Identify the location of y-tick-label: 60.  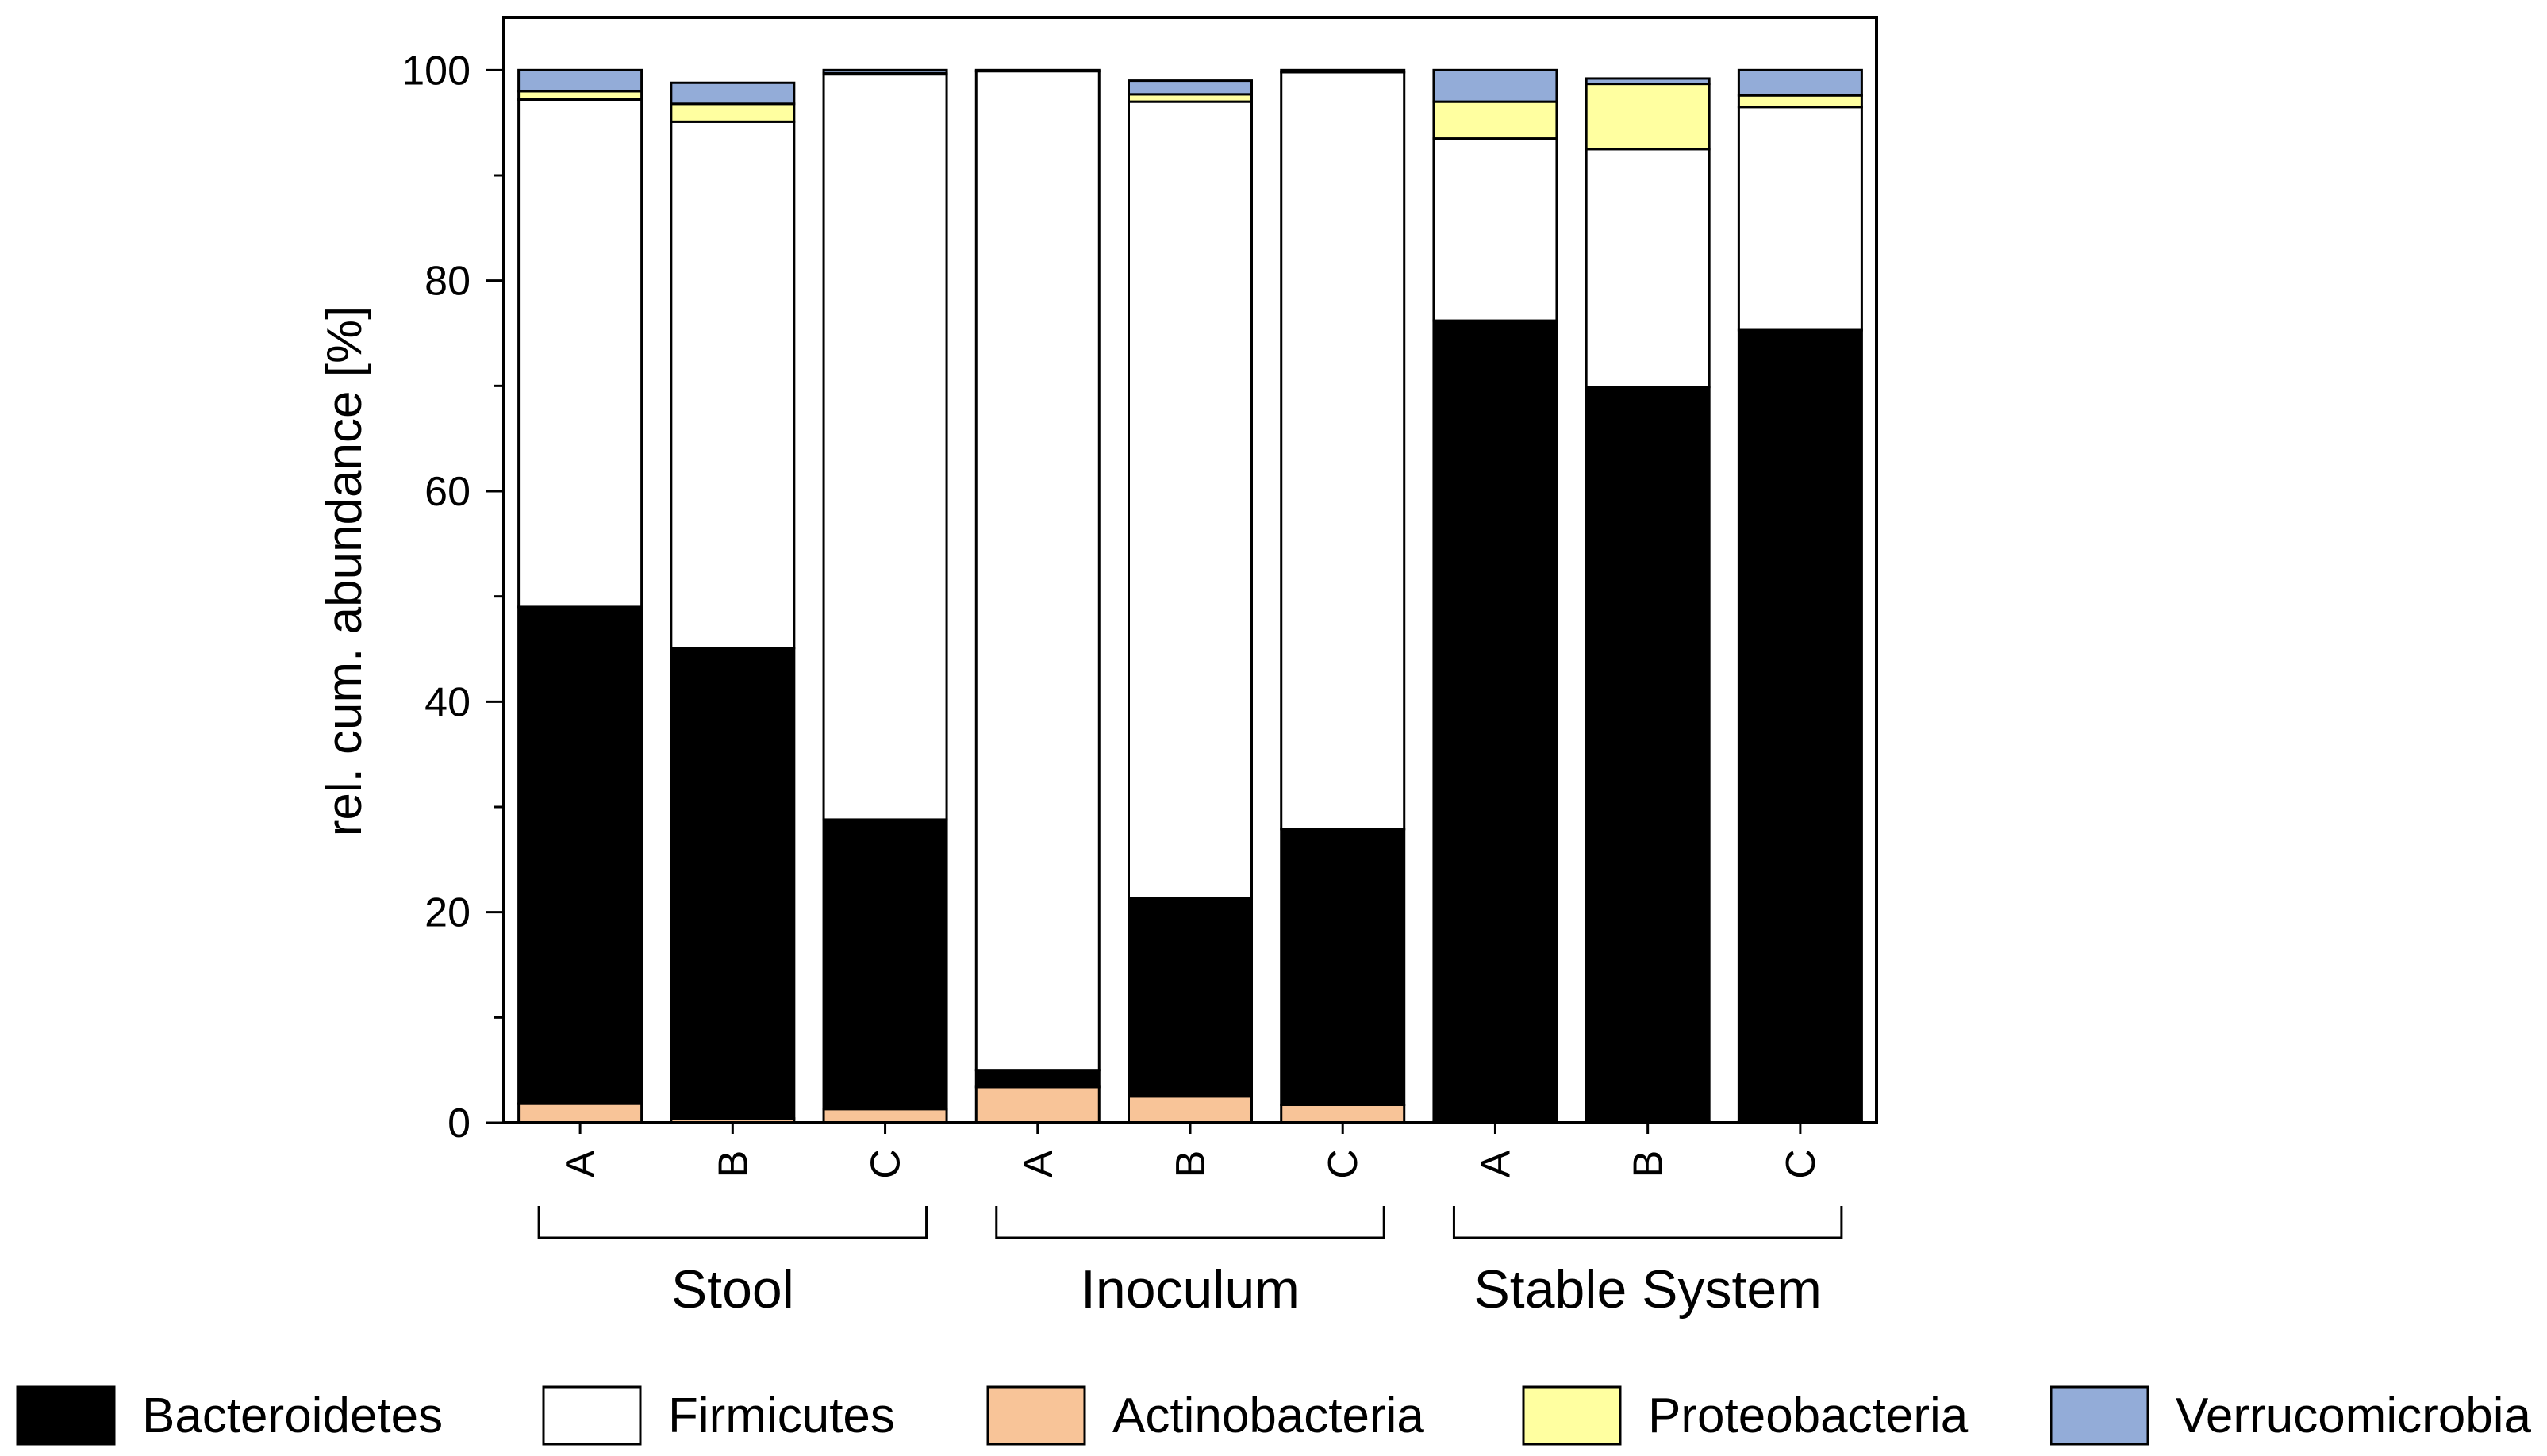
(448, 492).